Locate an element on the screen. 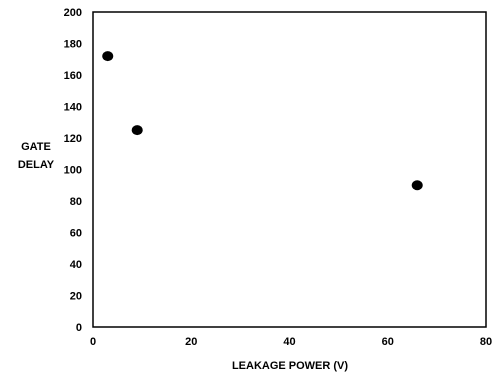  y-tick-label: 0 is located at coordinates (79, 328).